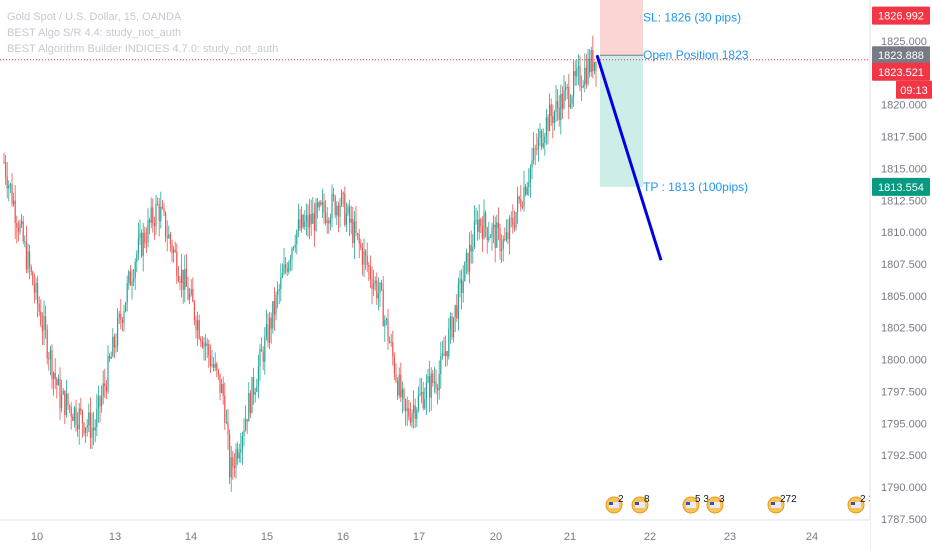 Image resolution: width=932 pixels, height=550 pixels. I want to click on badge-text: 1823.888, so click(901, 56).